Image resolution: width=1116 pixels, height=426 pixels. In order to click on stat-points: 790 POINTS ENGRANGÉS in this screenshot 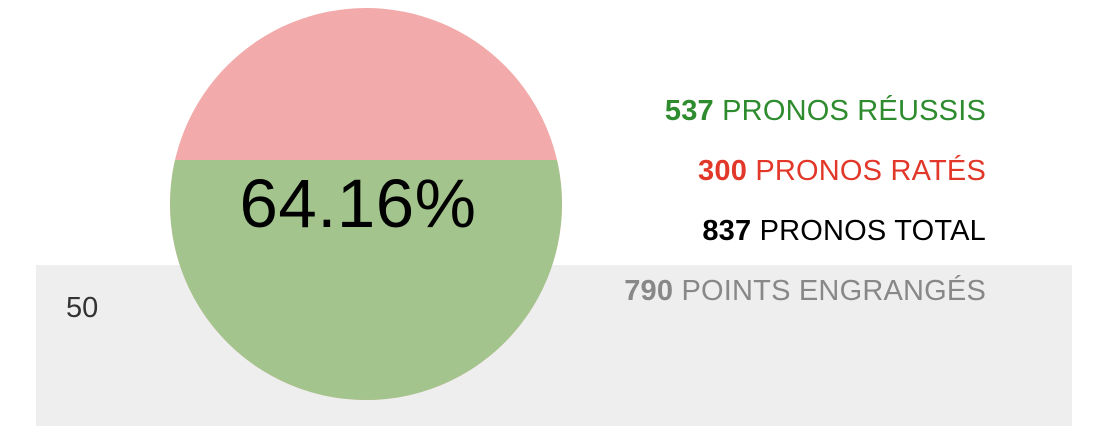, I will do `click(805, 291)`.